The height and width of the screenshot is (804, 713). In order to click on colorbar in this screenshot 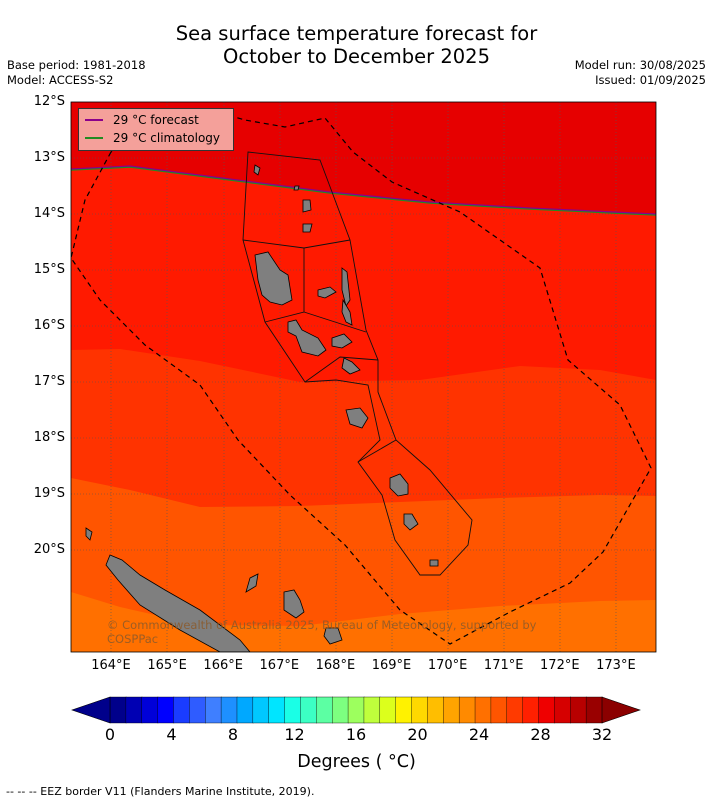, I will do `click(356, 710)`.